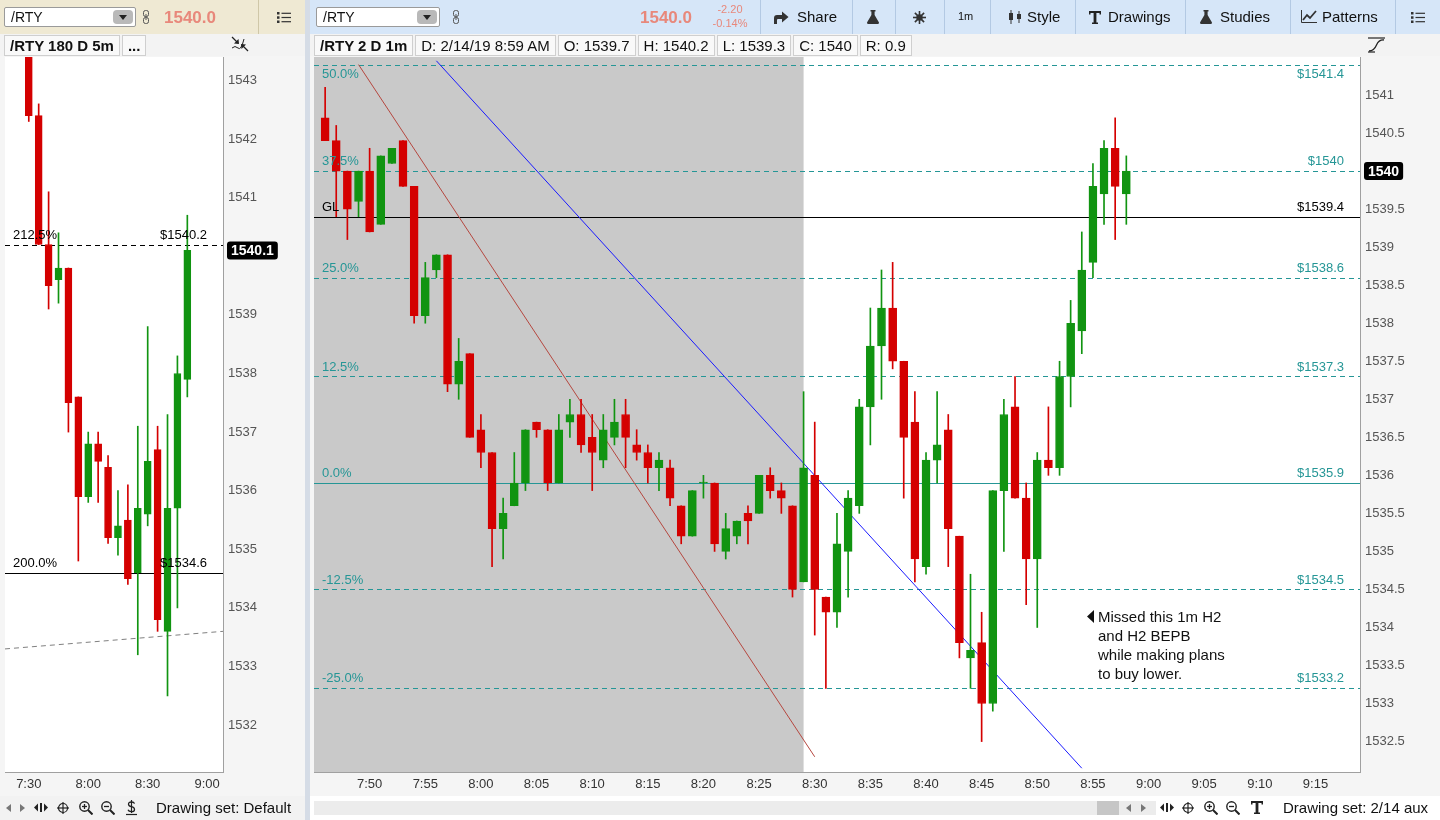 This screenshot has height=820, width=1440. I want to click on ref-line-label: $1537.3, so click(1320, 366).